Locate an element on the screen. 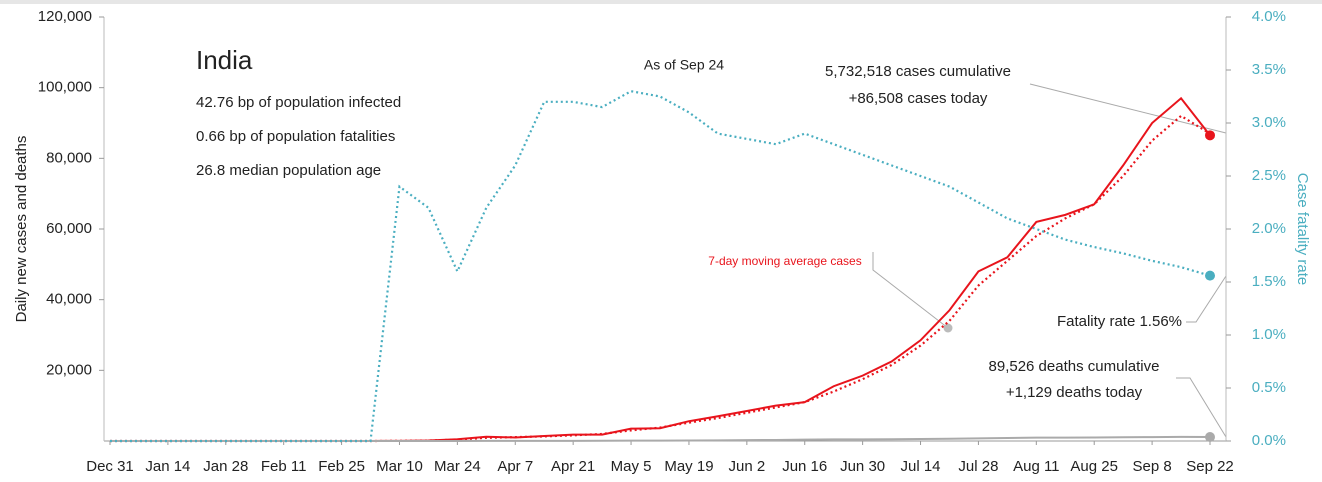  x-tick-label: May 19 is located at coordinates (688, 466).